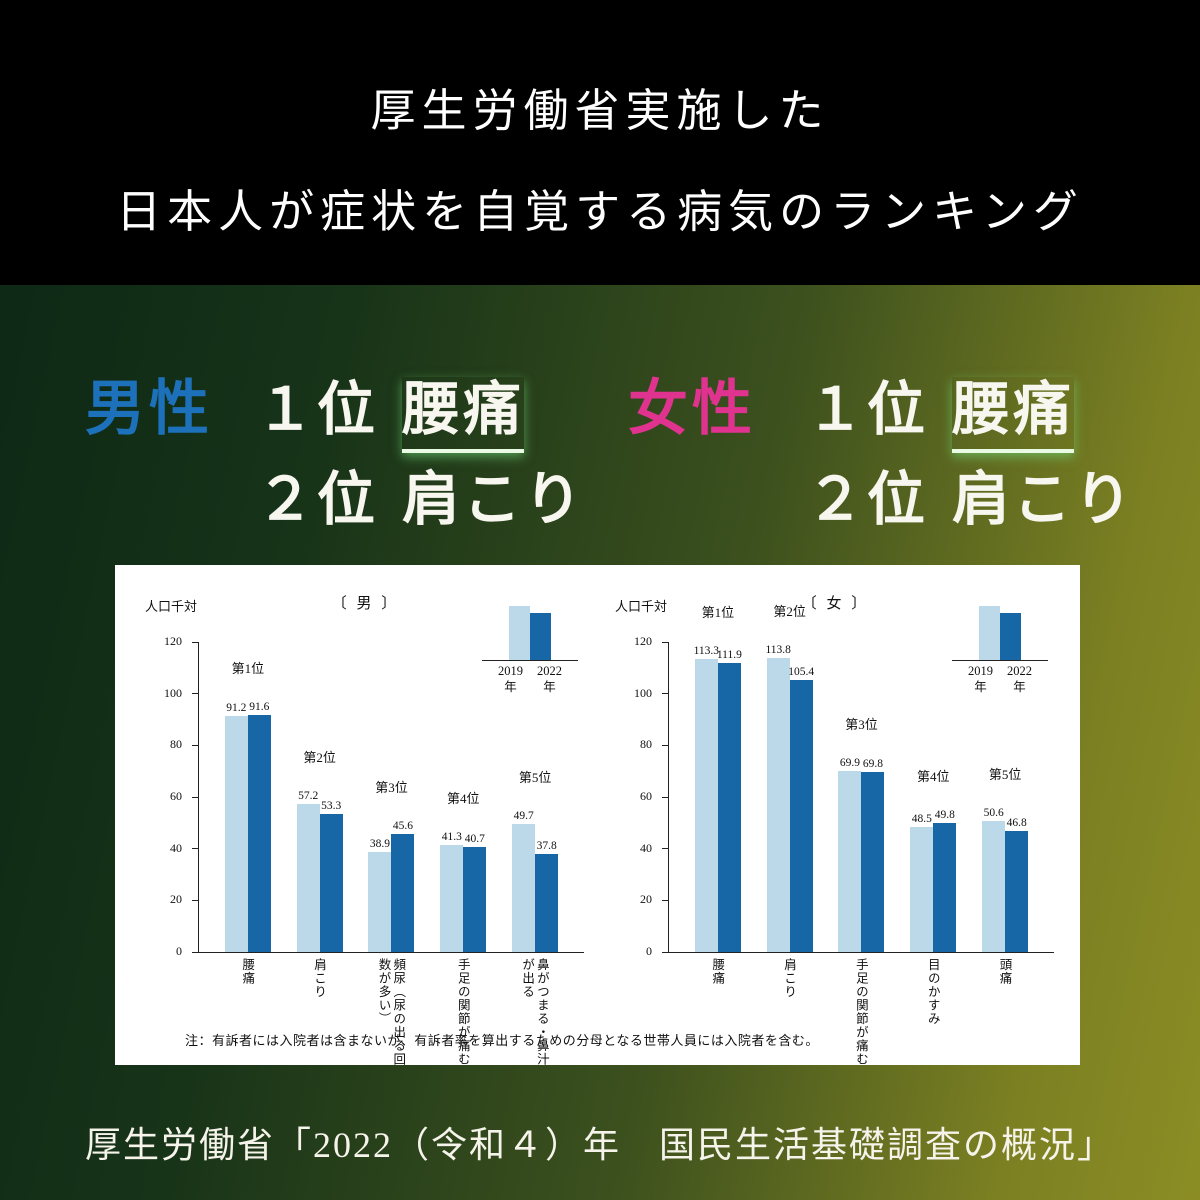  What do you see at coordinates (600, 111) in the screenshot?
I see `page-title-line-1: 厚生労働省実施した` at bounding box center [600, 111].